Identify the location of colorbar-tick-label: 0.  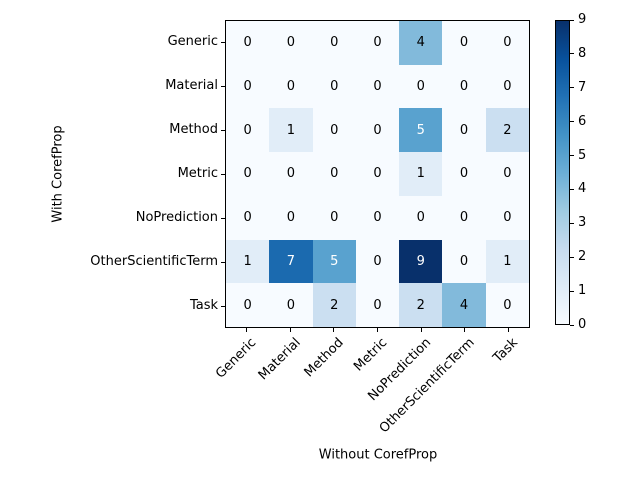
(582, 324).